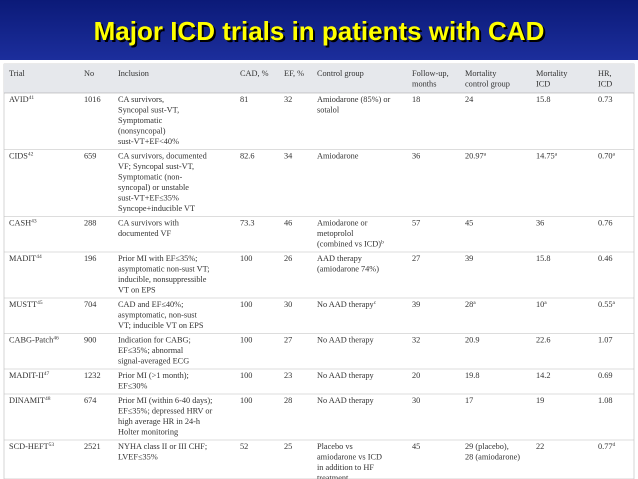 This screenshot has height=479, width=638. Describe the element at coordinates (23, 223) in the screenshot. I see `table-cell: CASH43` at that location.